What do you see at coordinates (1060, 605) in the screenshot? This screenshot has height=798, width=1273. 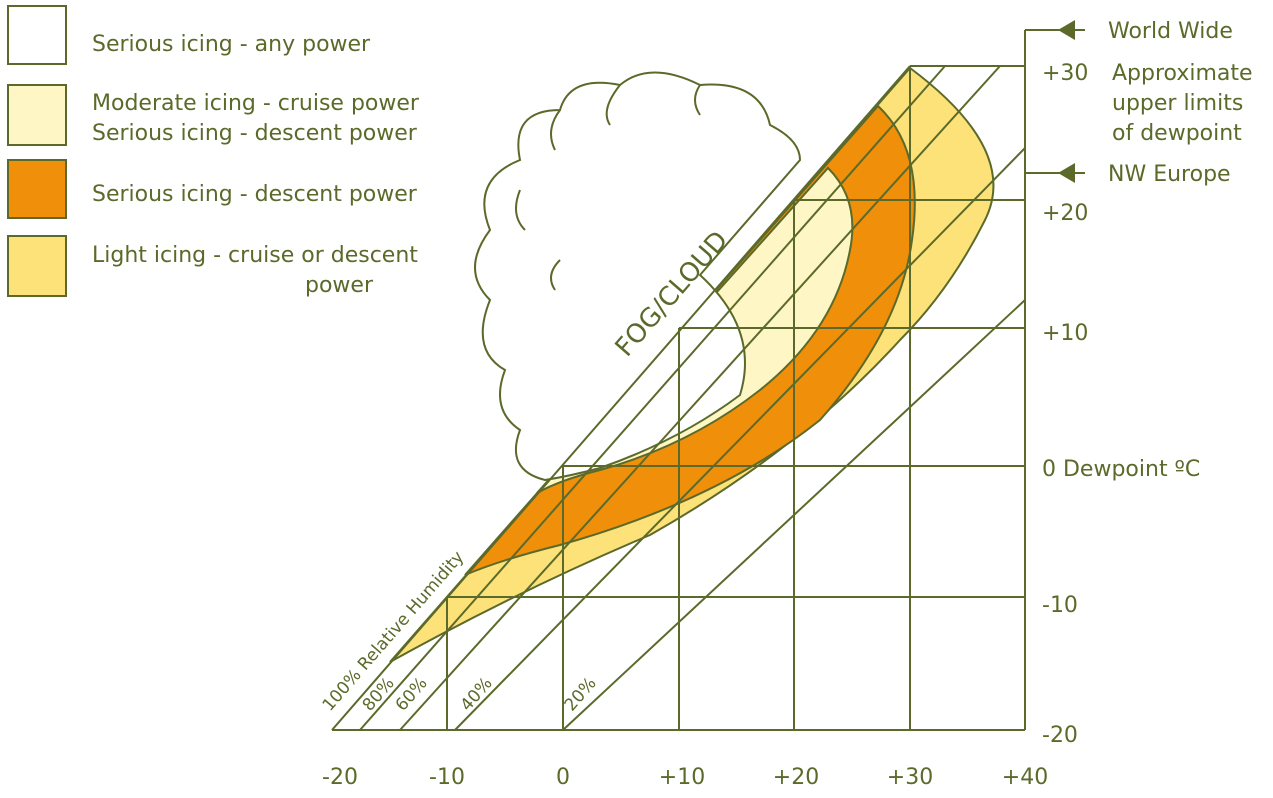 I see `y-label: -10` at bounding box center [1060, 605].